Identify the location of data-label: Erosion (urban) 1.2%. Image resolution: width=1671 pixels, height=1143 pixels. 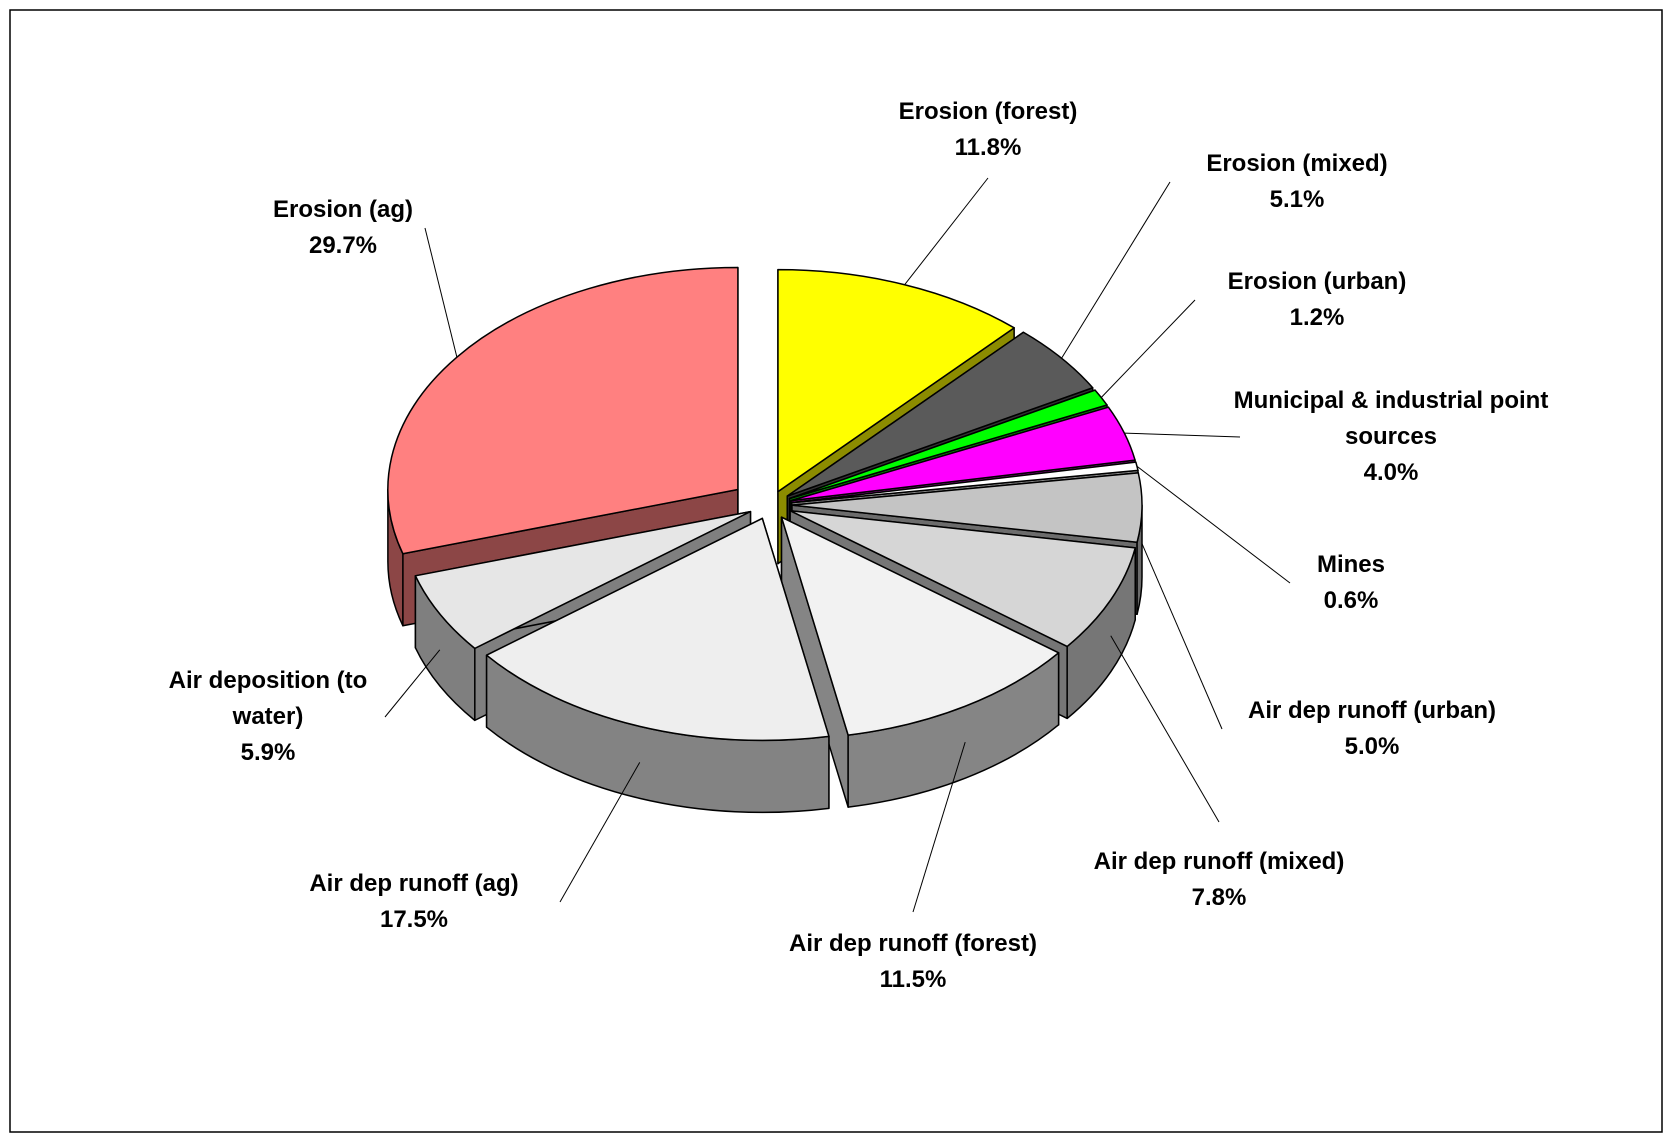
(1317, 300).